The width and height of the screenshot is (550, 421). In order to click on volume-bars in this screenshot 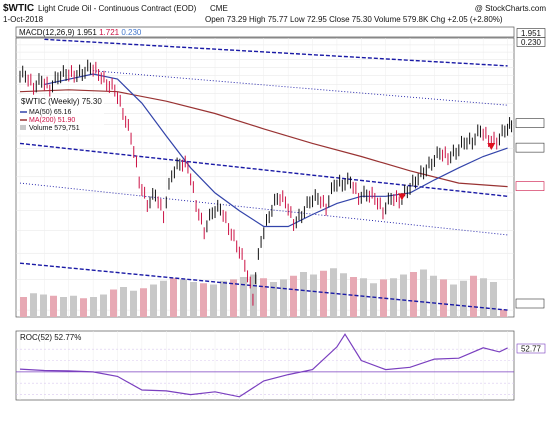, I will do `click(263, 292)`.